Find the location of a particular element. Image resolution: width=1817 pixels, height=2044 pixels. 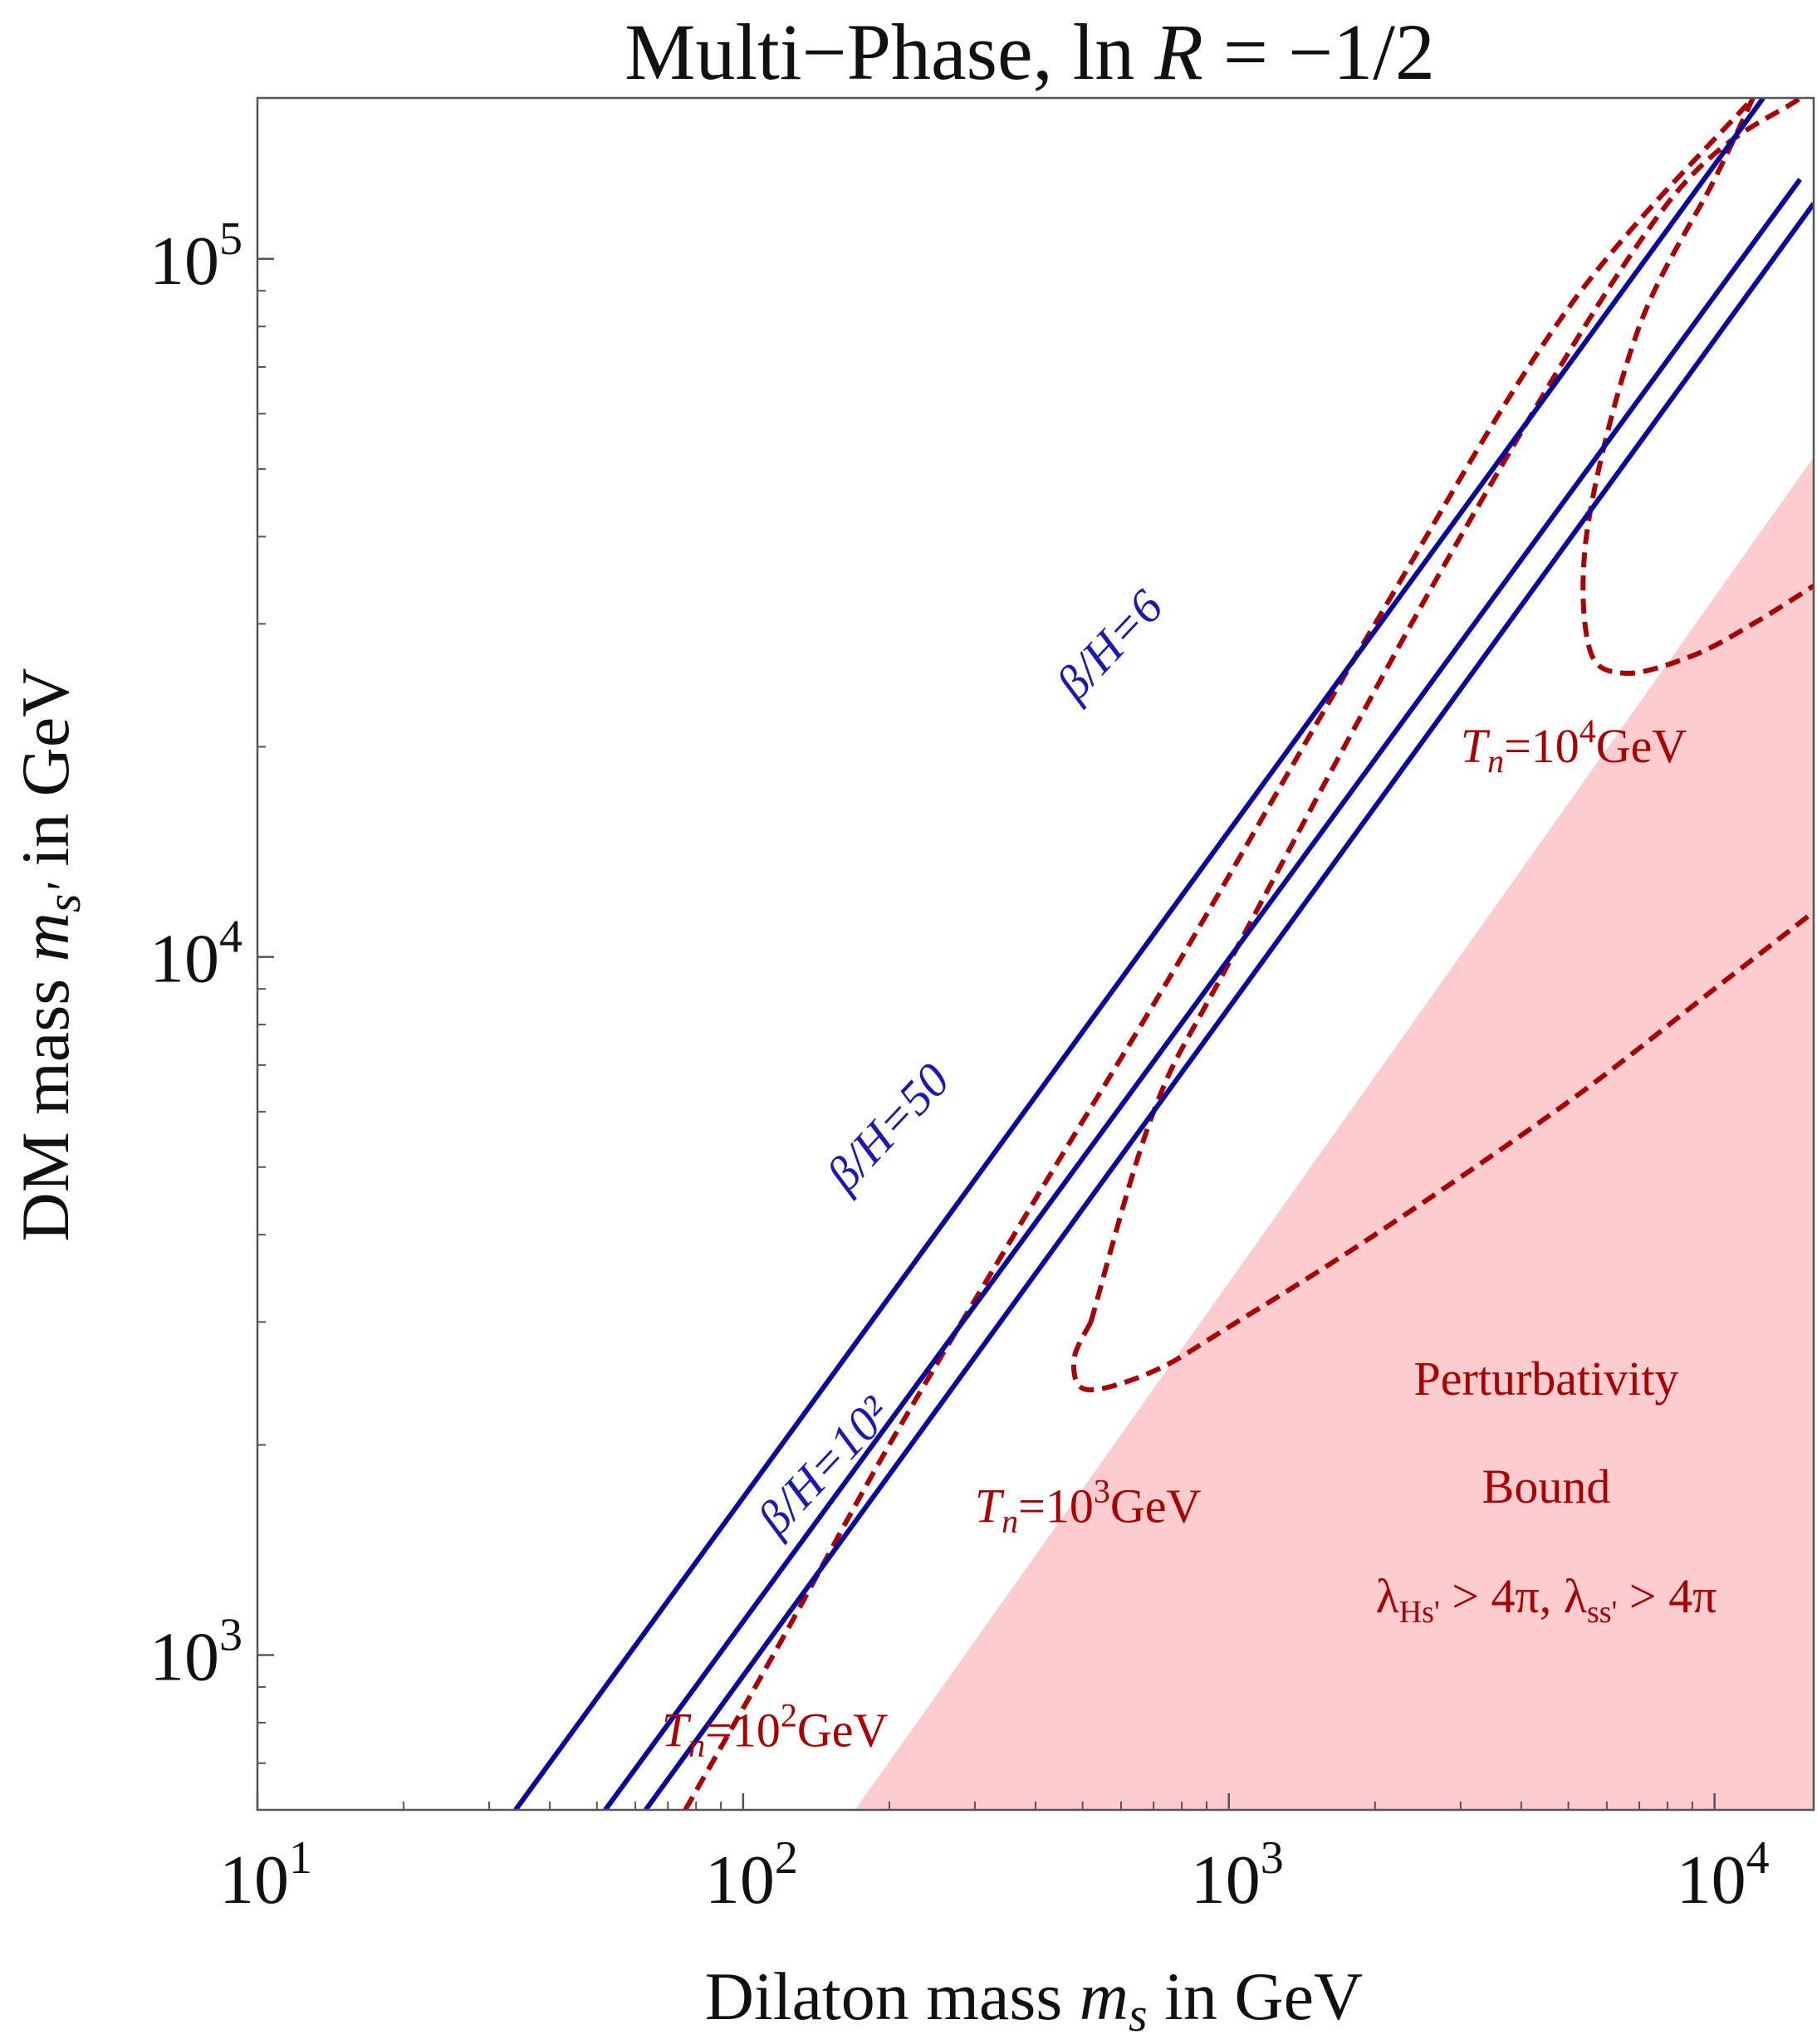

y-tick-label-0: 10³ is located at coordinates (195, 1652).